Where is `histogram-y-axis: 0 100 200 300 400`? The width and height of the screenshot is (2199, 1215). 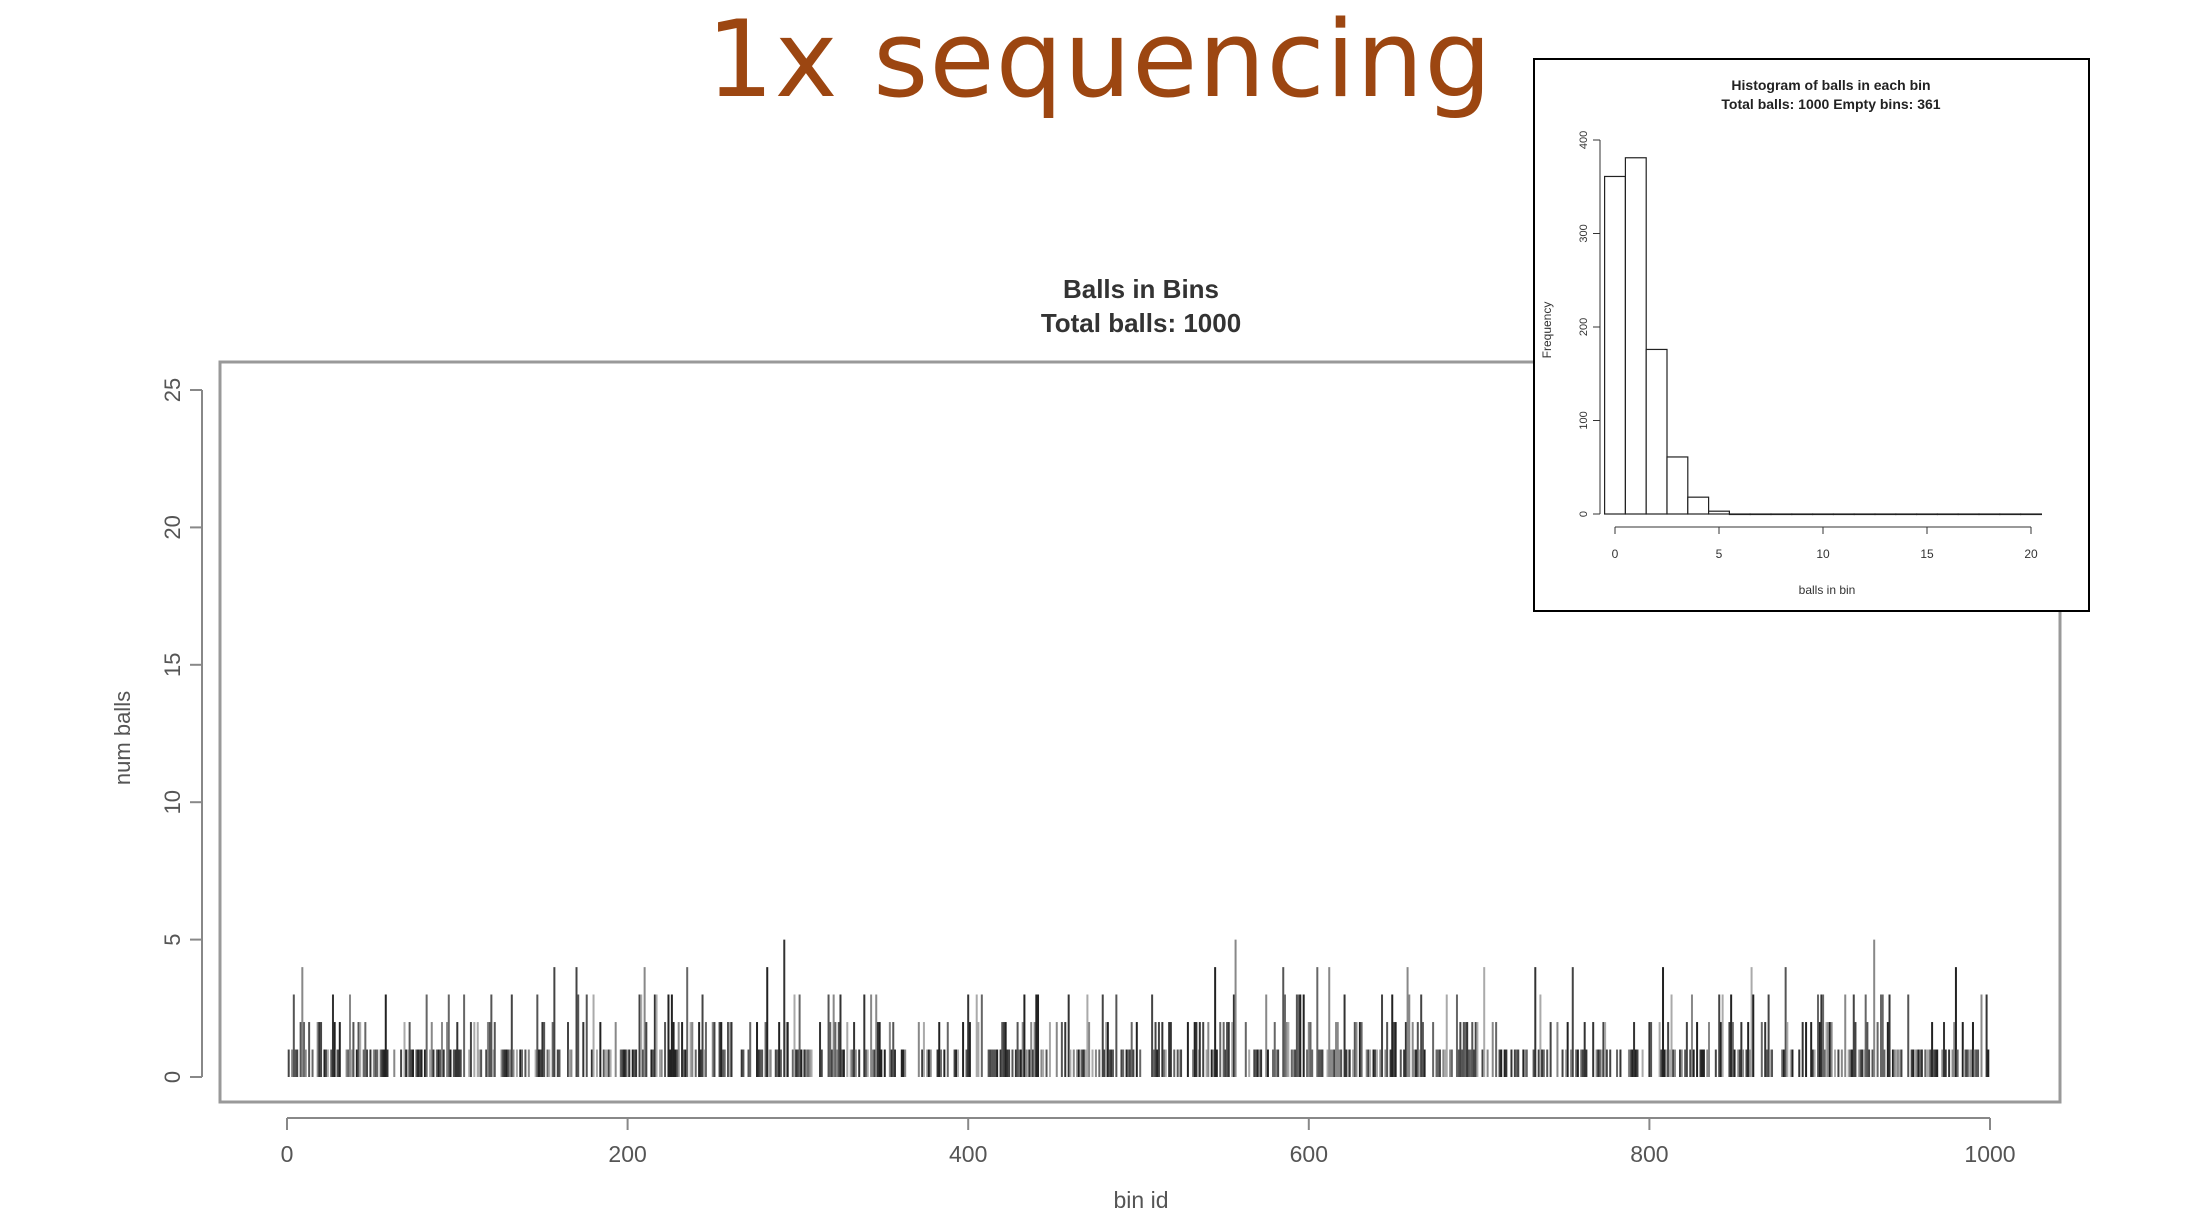 histogram-y-axis: 0 100 200 300 400 is located at coordinates (1589, 324).